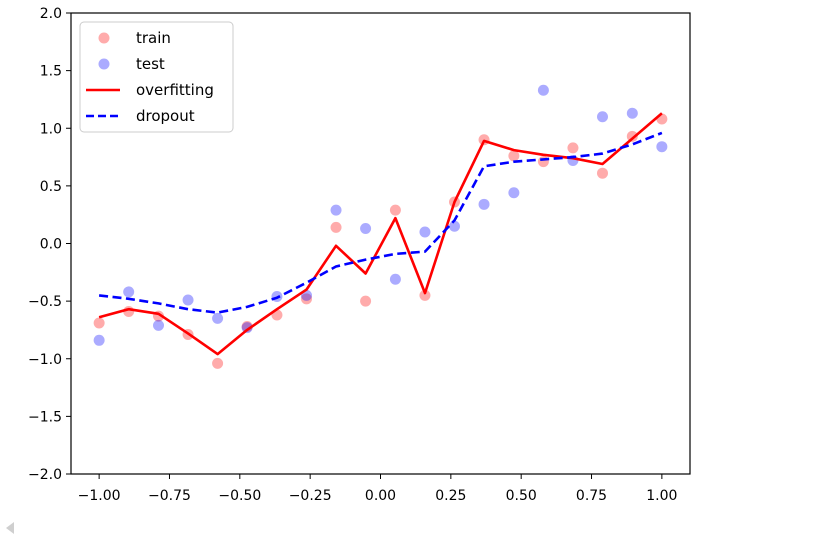 This screenshot has width=819, height=536. Describe the element at coordinates (51, 14) in the screenshot. I see `y-tick-label: 2.0` at that location.